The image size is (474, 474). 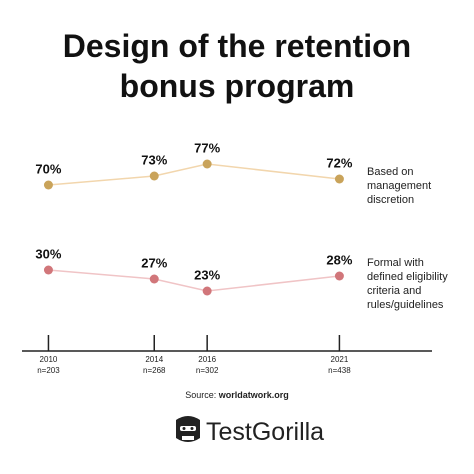 What do you see at coordinates (188, 429) in the screenshot?
I see `logo-icon` at bounding box center [188, 429].